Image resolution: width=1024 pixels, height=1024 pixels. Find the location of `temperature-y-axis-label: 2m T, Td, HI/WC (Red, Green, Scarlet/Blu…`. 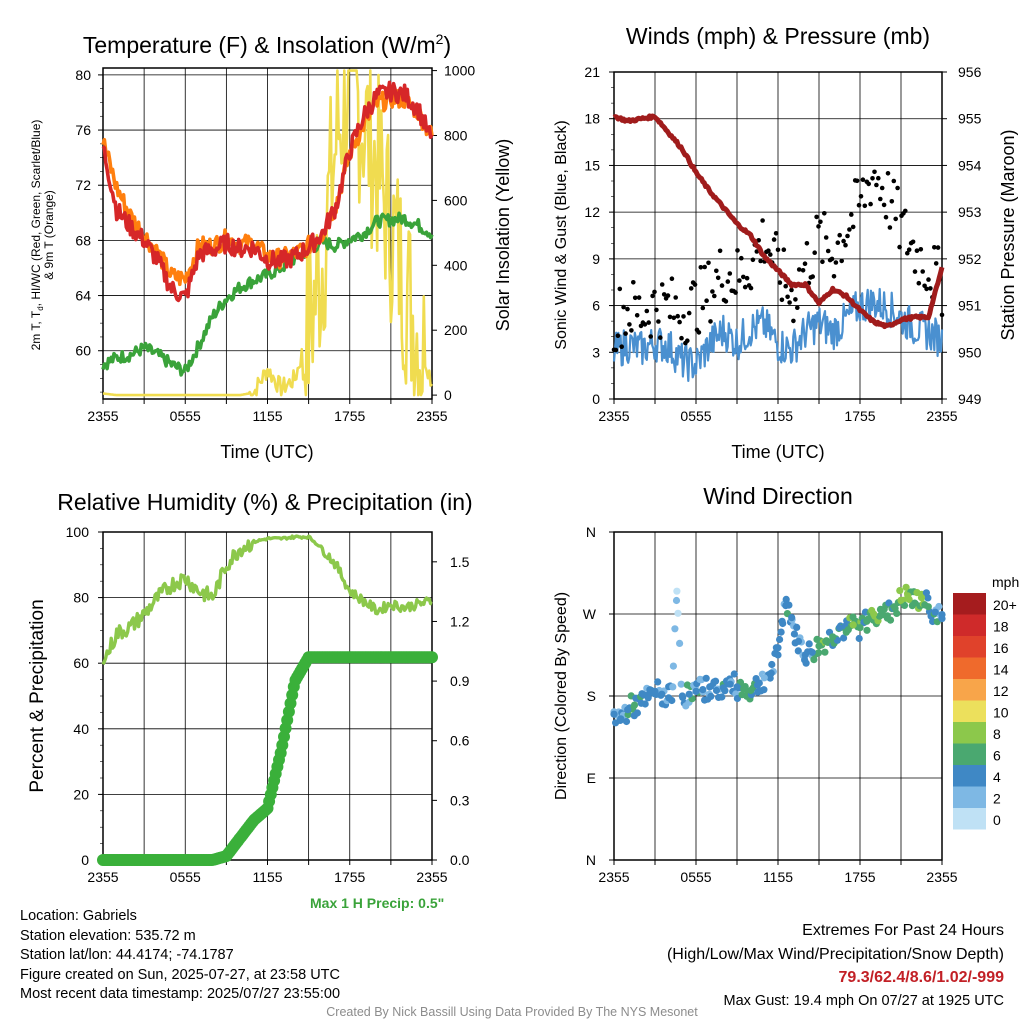

temperature-y-axis-label: 2m T, Td, HI/WC (Red, Green, Scarlet/Blu… is located at coordinates (37, 235).